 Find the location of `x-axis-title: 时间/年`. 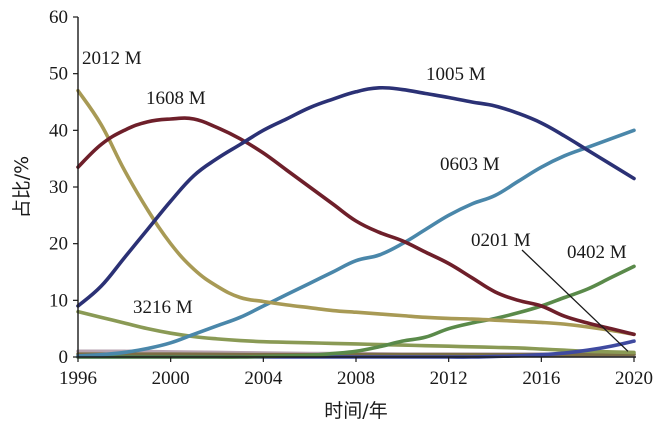

x-axis-title: 时间/年 is located at coordinates (355, 411).